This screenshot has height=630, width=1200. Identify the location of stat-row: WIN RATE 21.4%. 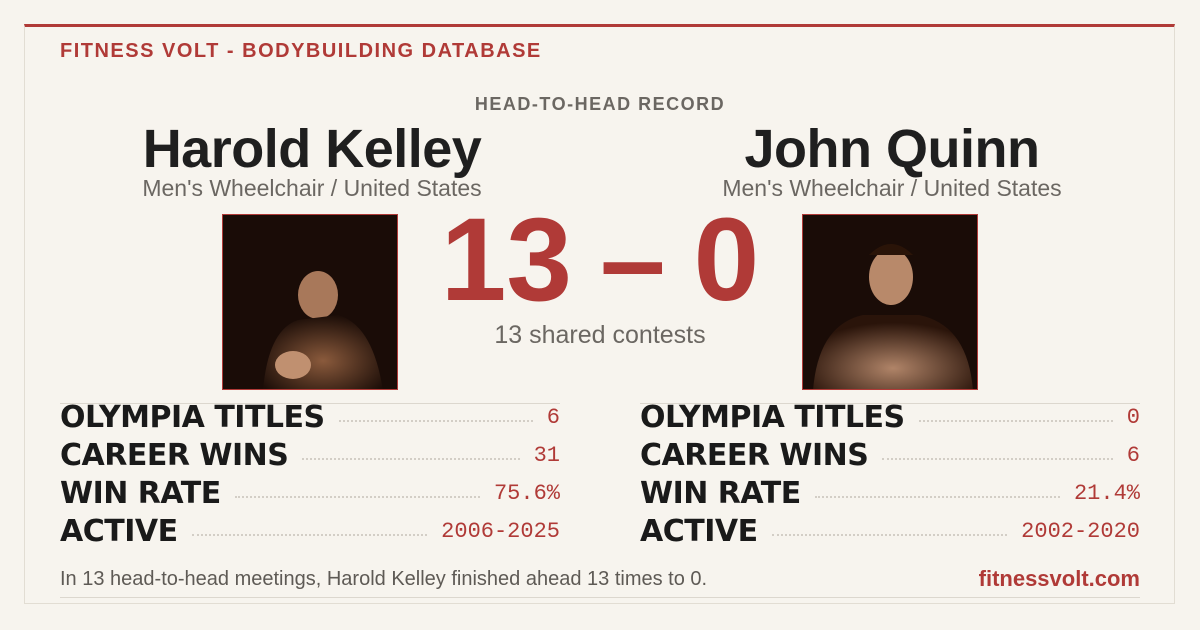
(890, 493).